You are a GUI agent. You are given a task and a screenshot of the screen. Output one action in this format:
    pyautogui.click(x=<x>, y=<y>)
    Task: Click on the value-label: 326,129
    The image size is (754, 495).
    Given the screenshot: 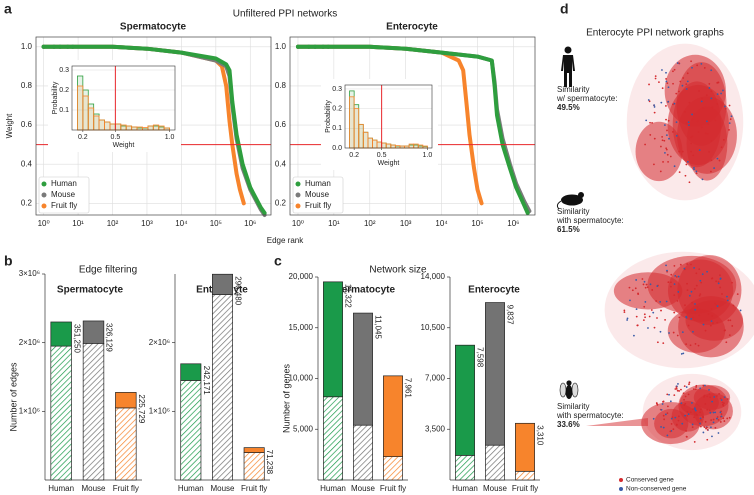 What is the action you would take?
    pyautogui.click(x=109, y=337)
    